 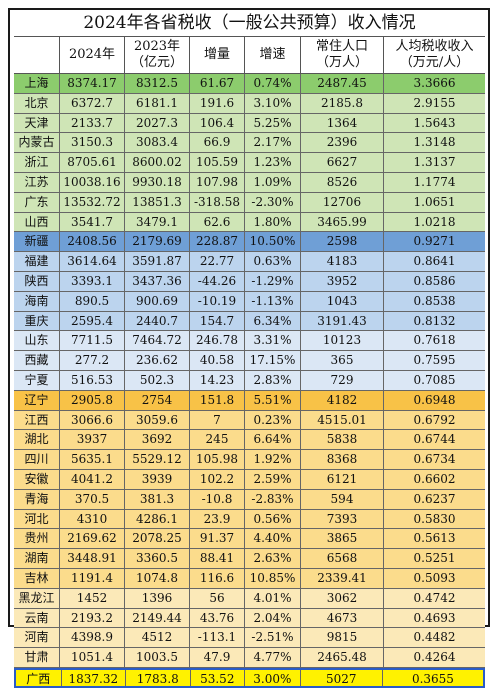 I want to click on cell-growth: 2.17%, so click(x=272, y=143).